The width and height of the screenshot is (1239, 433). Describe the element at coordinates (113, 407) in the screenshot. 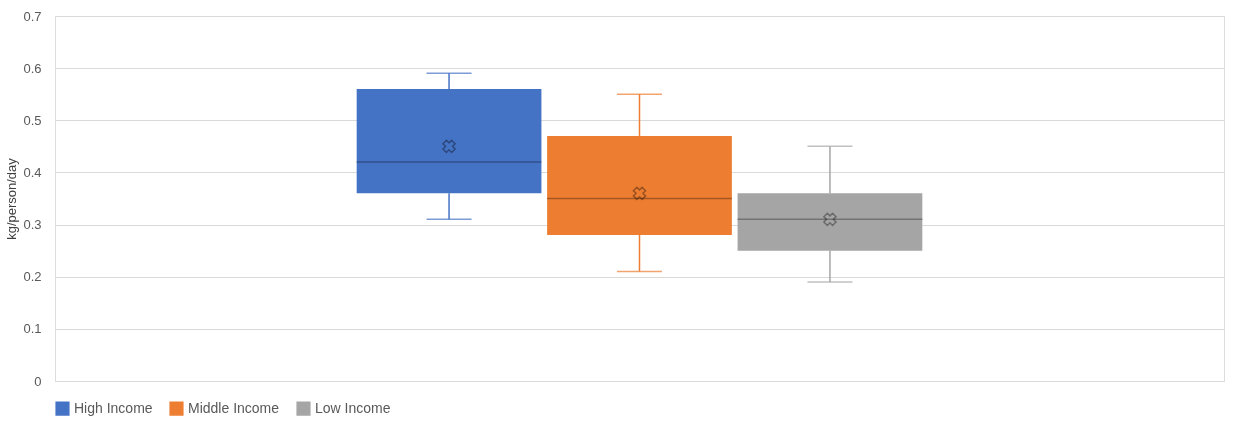

I see `legend-label: High Income` at that location.